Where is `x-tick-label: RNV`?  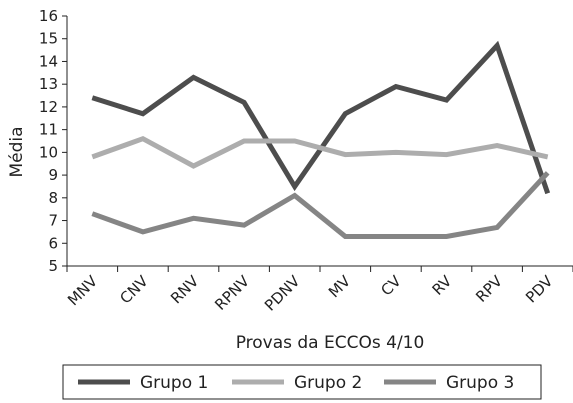
x-tick-label: RNV is located at coordinates (185, 290).